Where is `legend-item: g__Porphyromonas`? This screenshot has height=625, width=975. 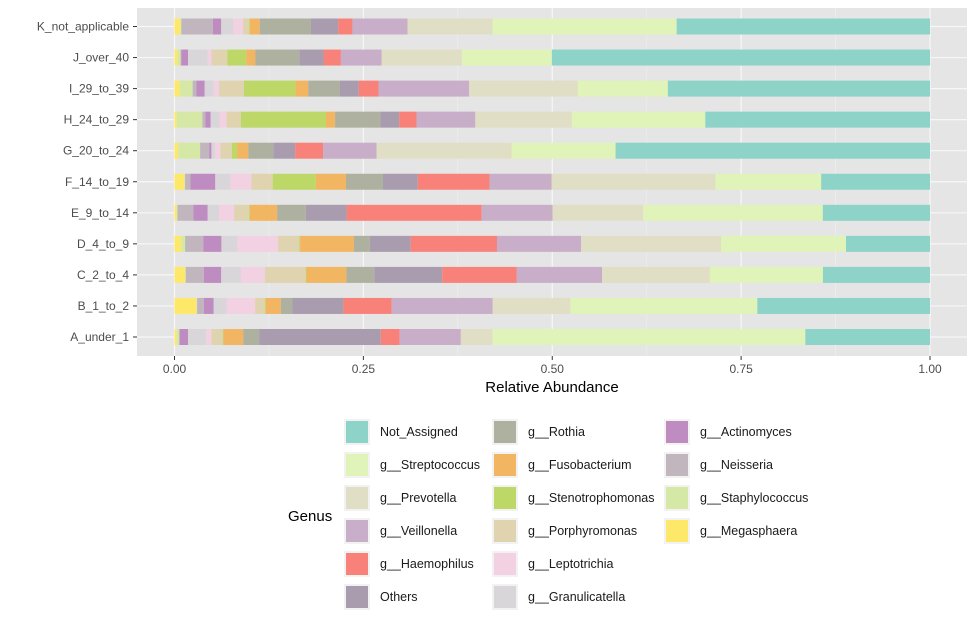 legend-item: g__Porphyromonas is located at coordinates (573, 530).